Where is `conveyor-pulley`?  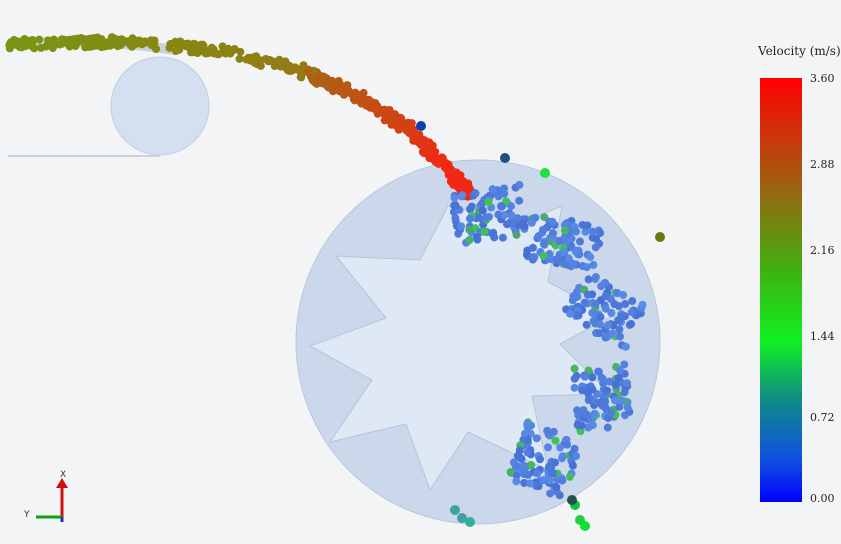
conveyor-pulley is located at coordinates (160, 106).